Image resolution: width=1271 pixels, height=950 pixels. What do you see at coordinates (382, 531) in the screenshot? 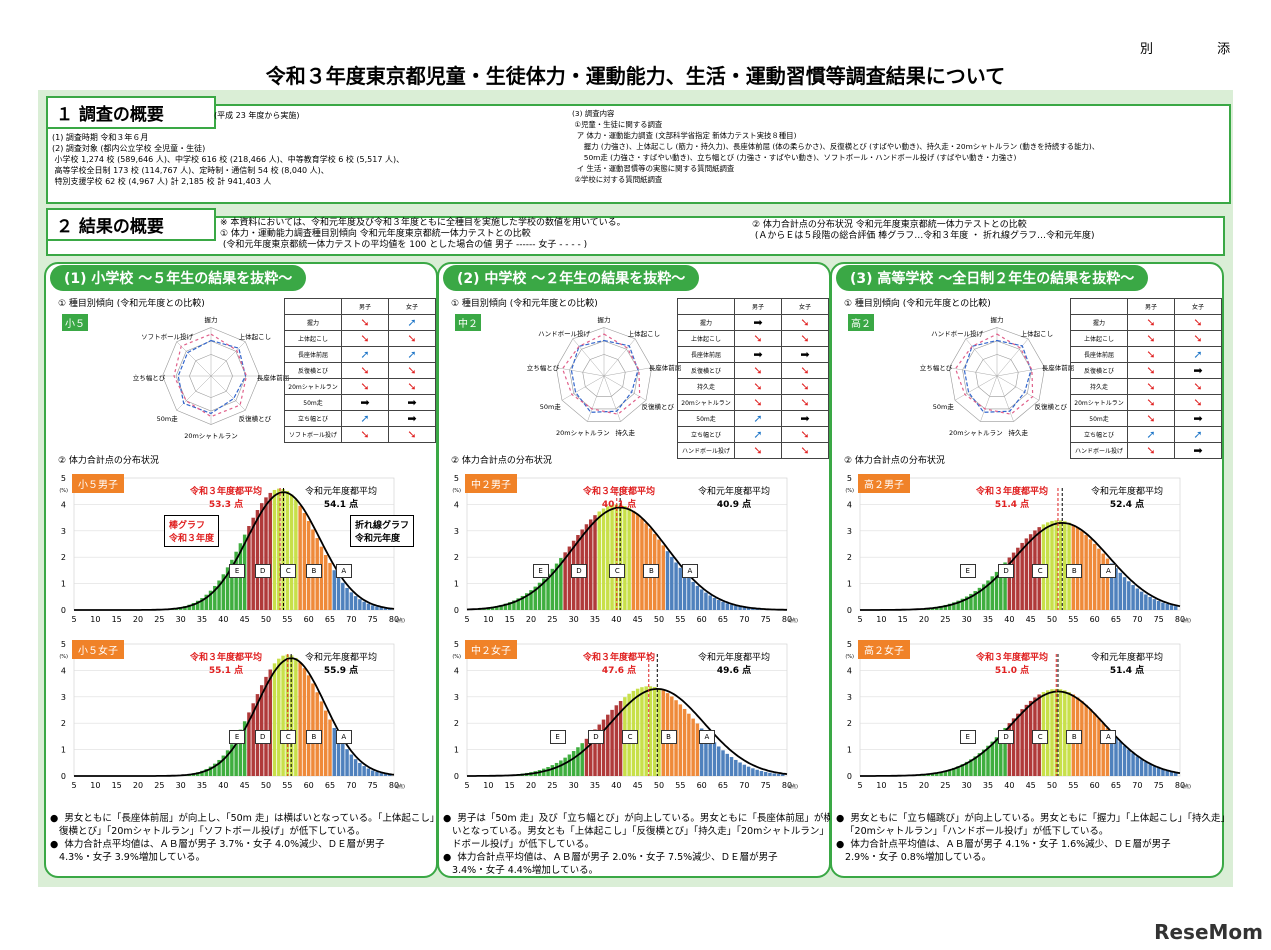
I see `legend-line-label: 折れ線グラフ 令和元年度` at bounding box center [382, 531].